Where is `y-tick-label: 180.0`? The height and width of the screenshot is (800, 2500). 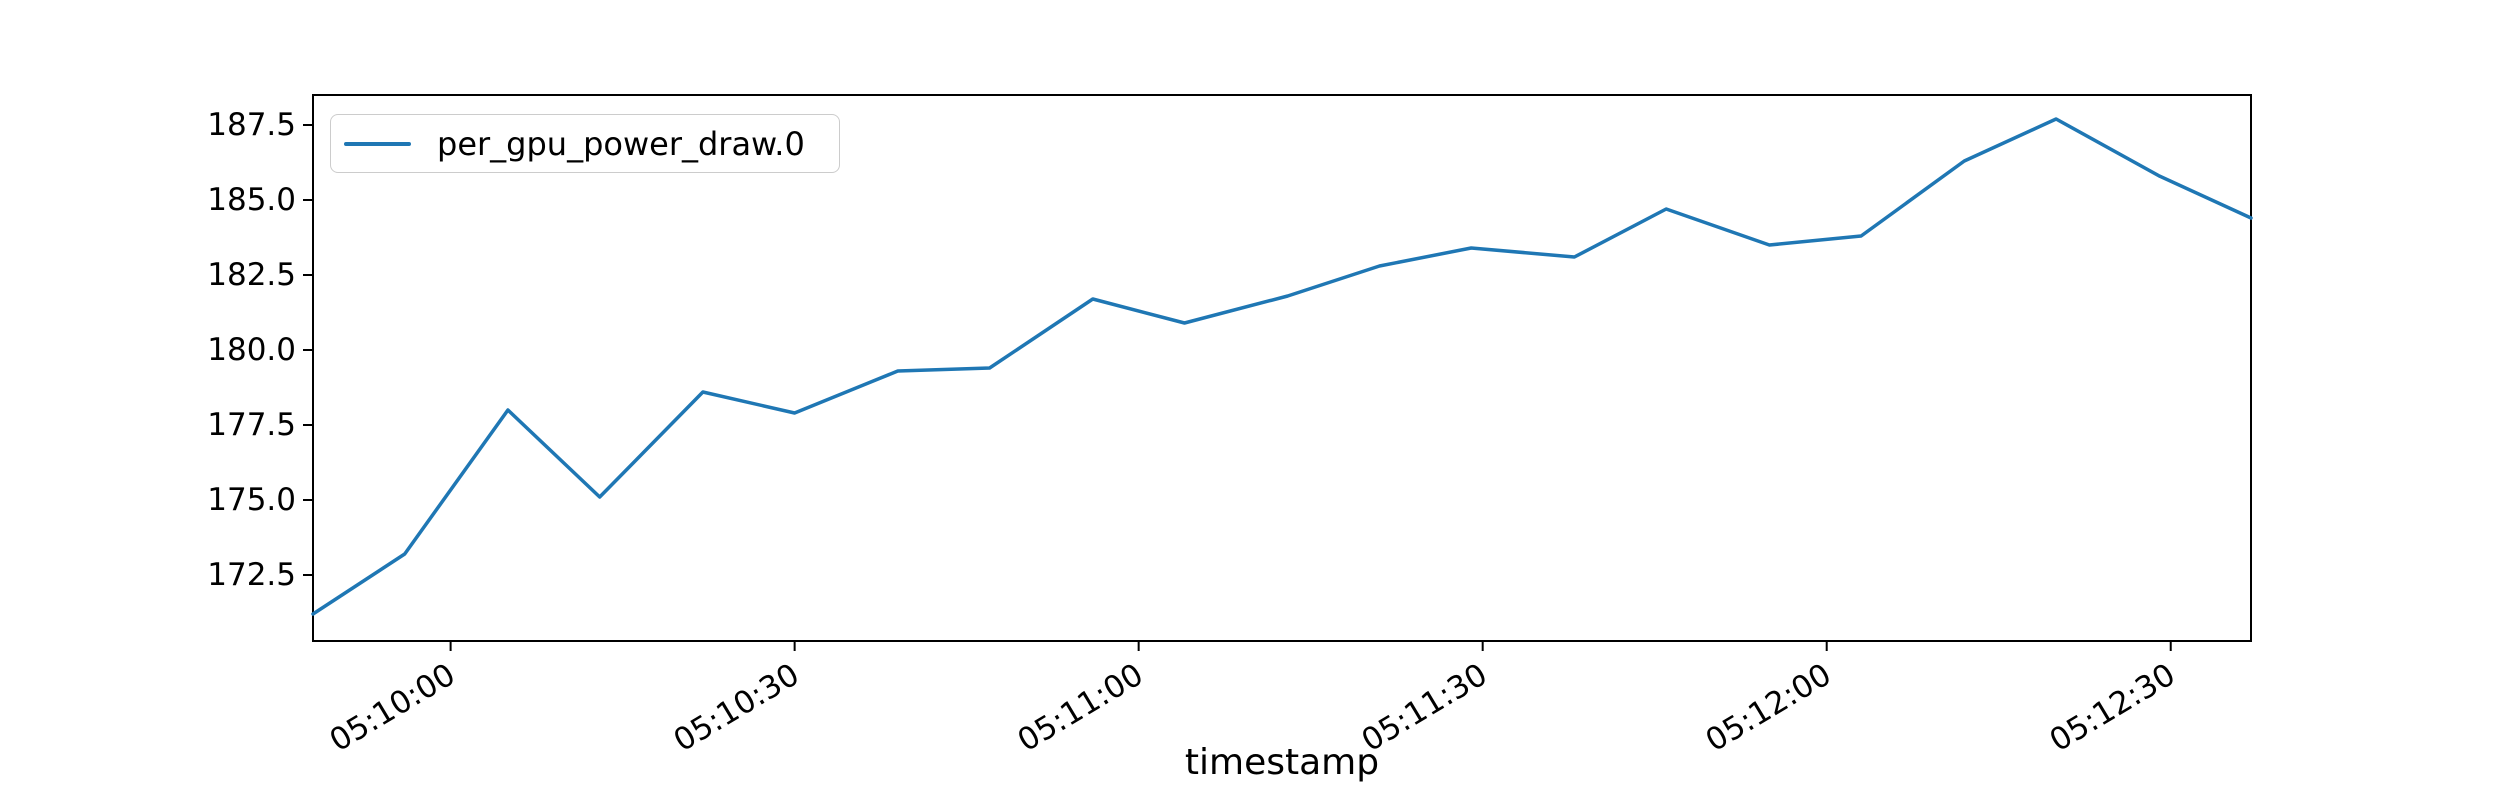
y-tick-label: 180.0 is located at coordinates (251, 350).